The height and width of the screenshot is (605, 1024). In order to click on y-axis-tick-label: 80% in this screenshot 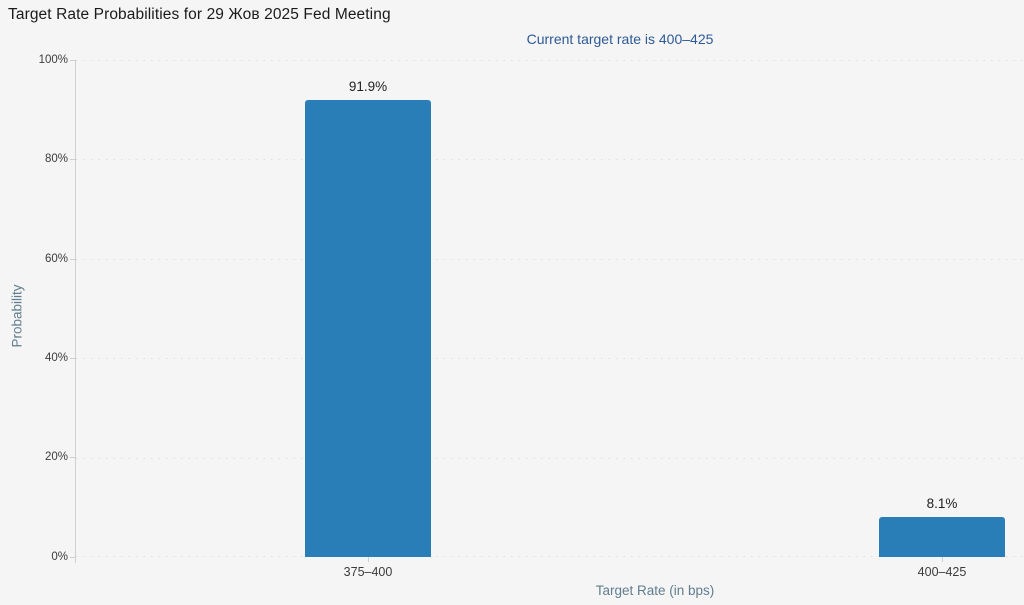, I will do `click(56, 159)`.